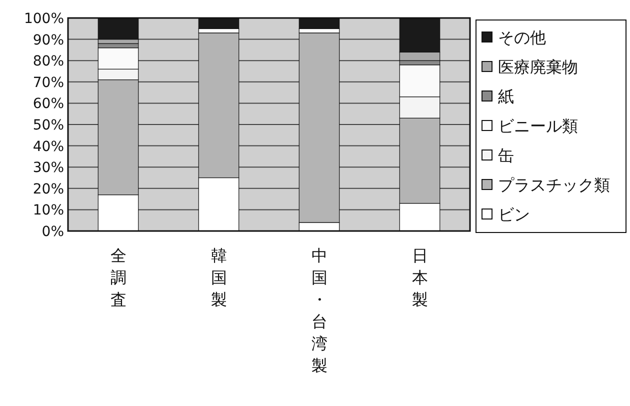 This screenshot has width=630, height=406. I want to click on y-tick-label: 90%, so click(48, 40).